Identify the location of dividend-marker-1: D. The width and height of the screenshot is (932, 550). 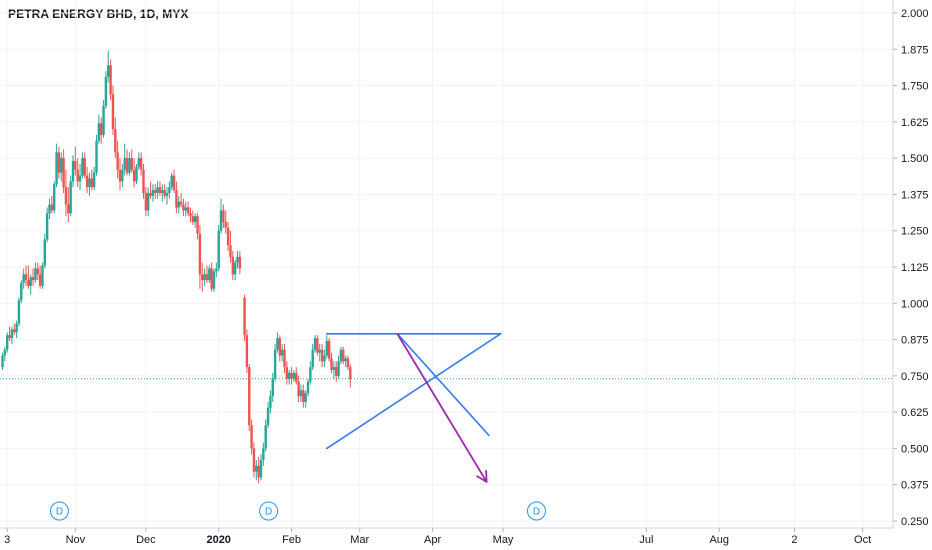
(269, 511).